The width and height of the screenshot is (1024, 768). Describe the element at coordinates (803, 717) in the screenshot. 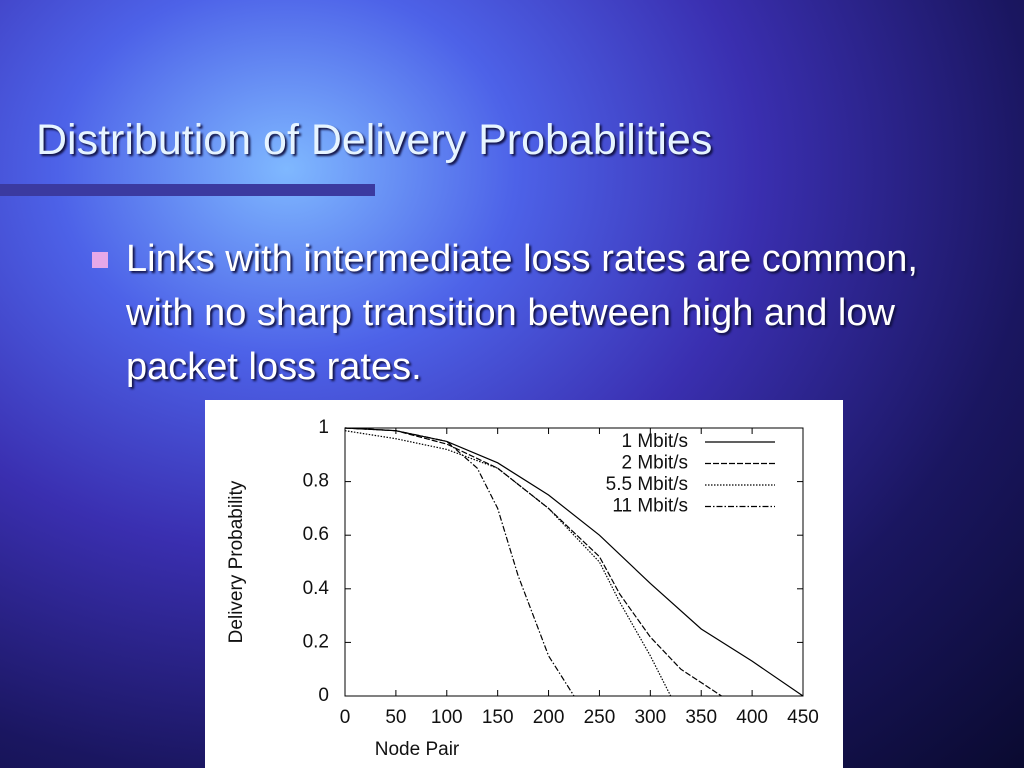

I see `x-tick-label: 450` at that location.